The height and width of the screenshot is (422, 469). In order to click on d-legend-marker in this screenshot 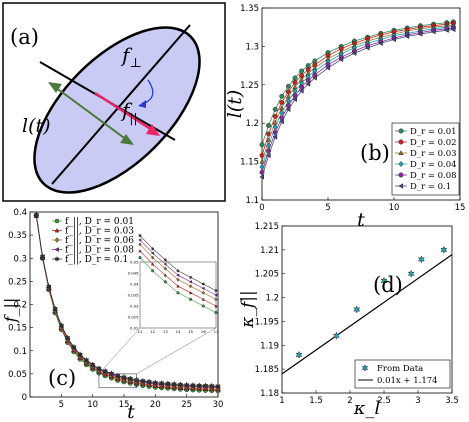, I will do `click(365, 368)`.